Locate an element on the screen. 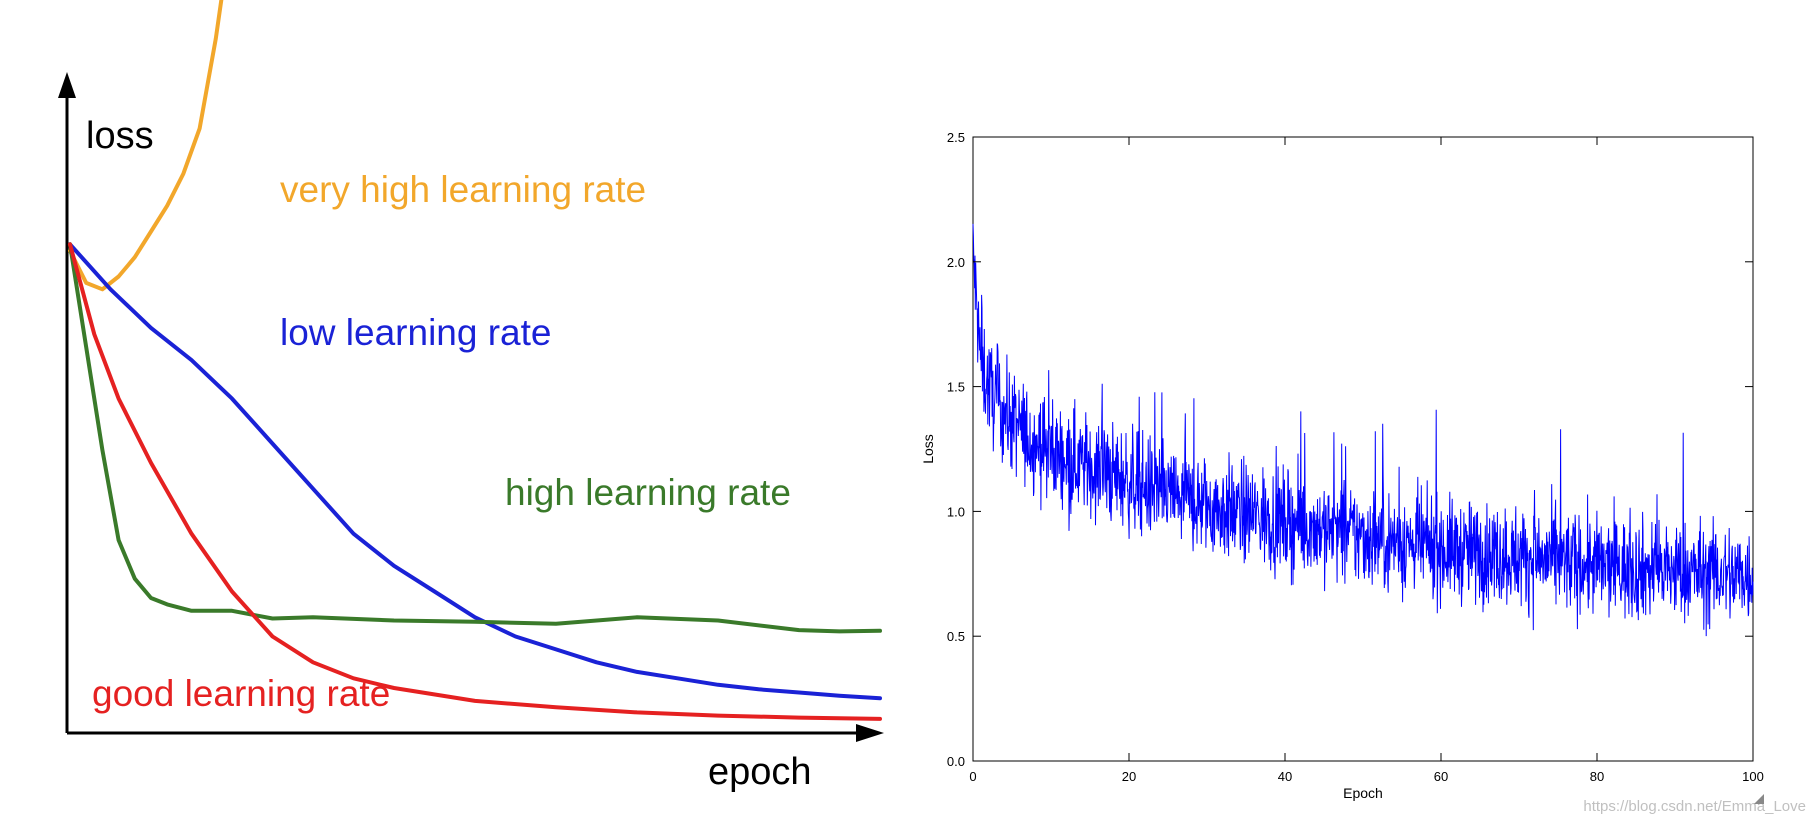 This screenshot has height=824, width=1814. right-x-tick-label: 80 is located at coordinates (1597, 776).